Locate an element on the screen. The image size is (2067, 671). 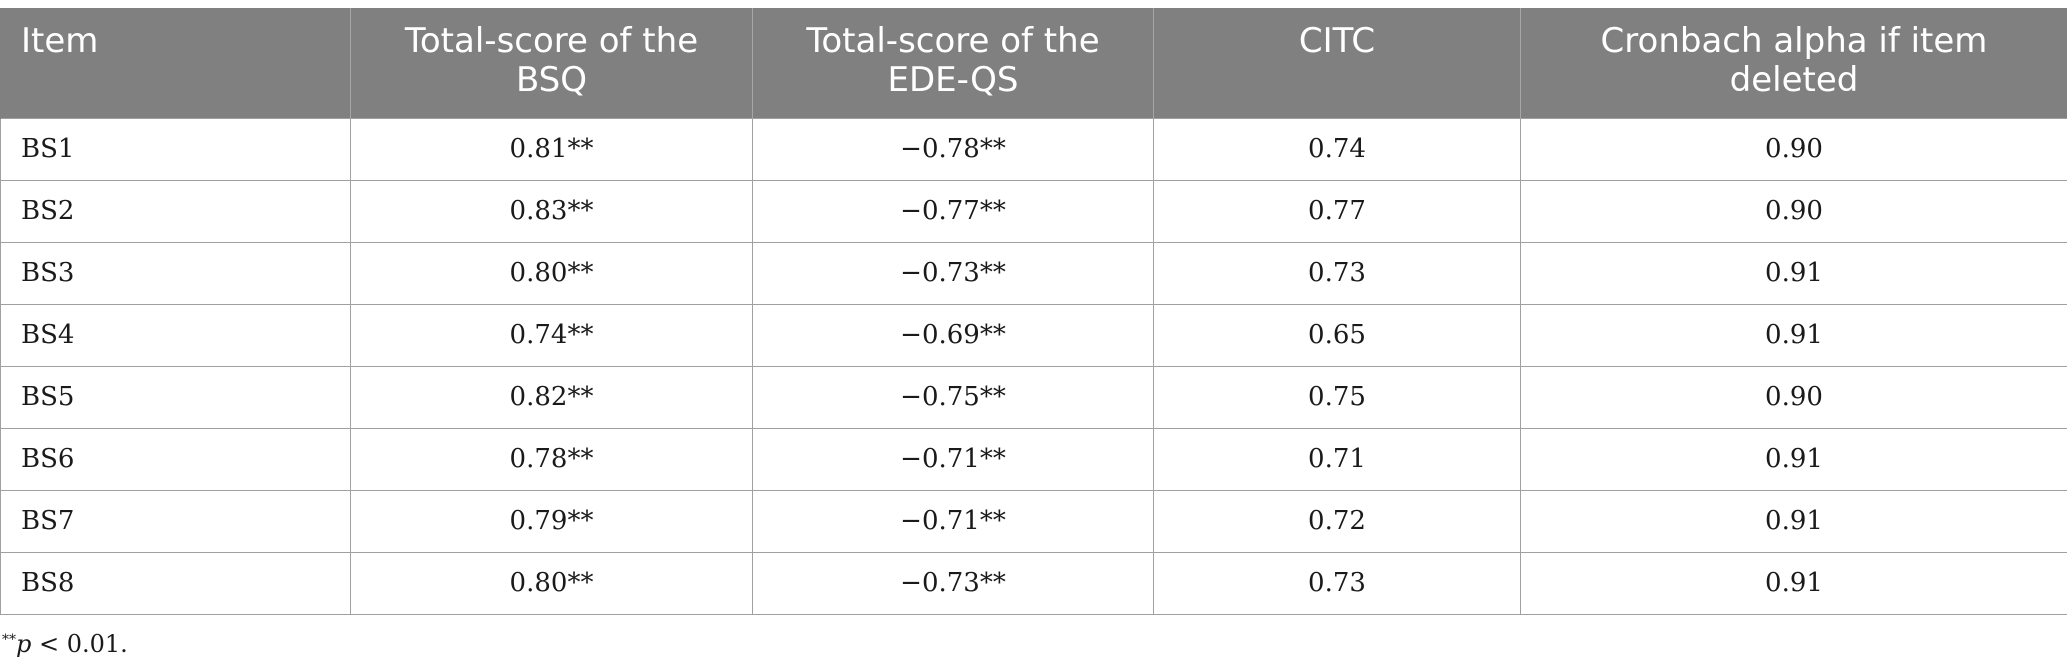
cell-citc: 0.72 is located at coordinates (1337, 521).